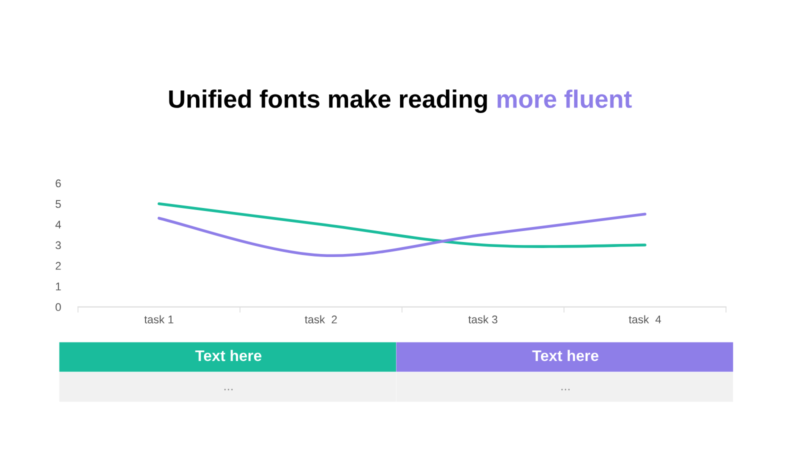 The height and width of the screenshot is (450, 800). What do you see at coordinates (400, 101) in the screenshot?
I see `chart-title: Unified fonts make reading more fluent` at bounding box center [400, 101].